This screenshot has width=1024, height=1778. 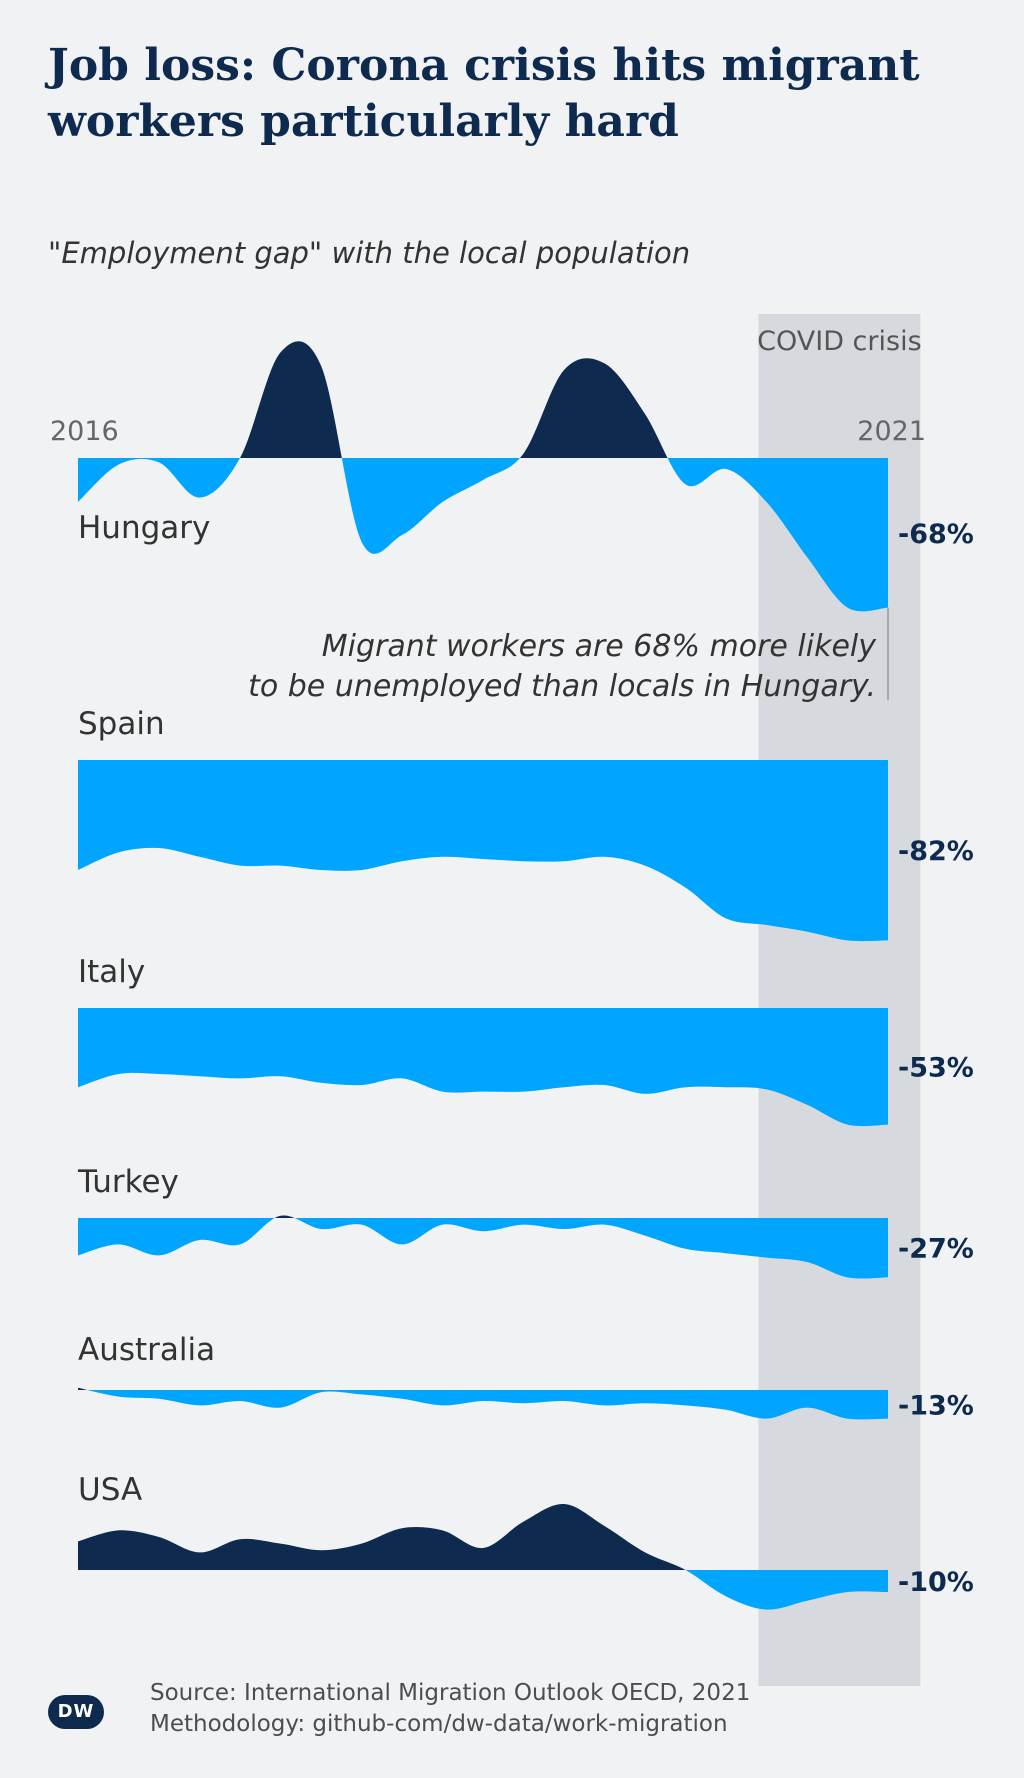 I want to click on series-turkey-positive-area, so click(x=483, y=1216).